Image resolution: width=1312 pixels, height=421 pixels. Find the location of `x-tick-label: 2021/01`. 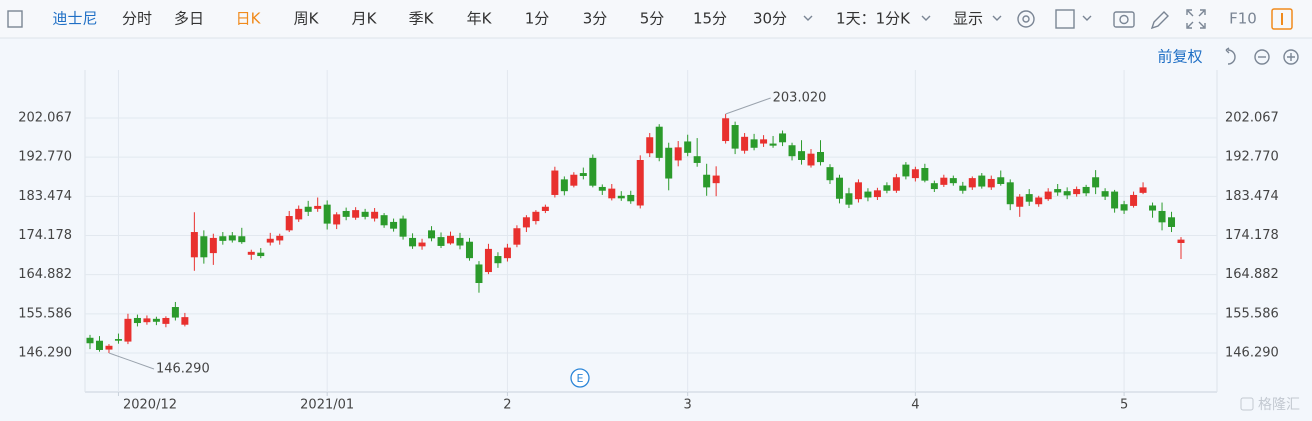

x-tick-label: 2021/01 is located at coordinates (327, 405).